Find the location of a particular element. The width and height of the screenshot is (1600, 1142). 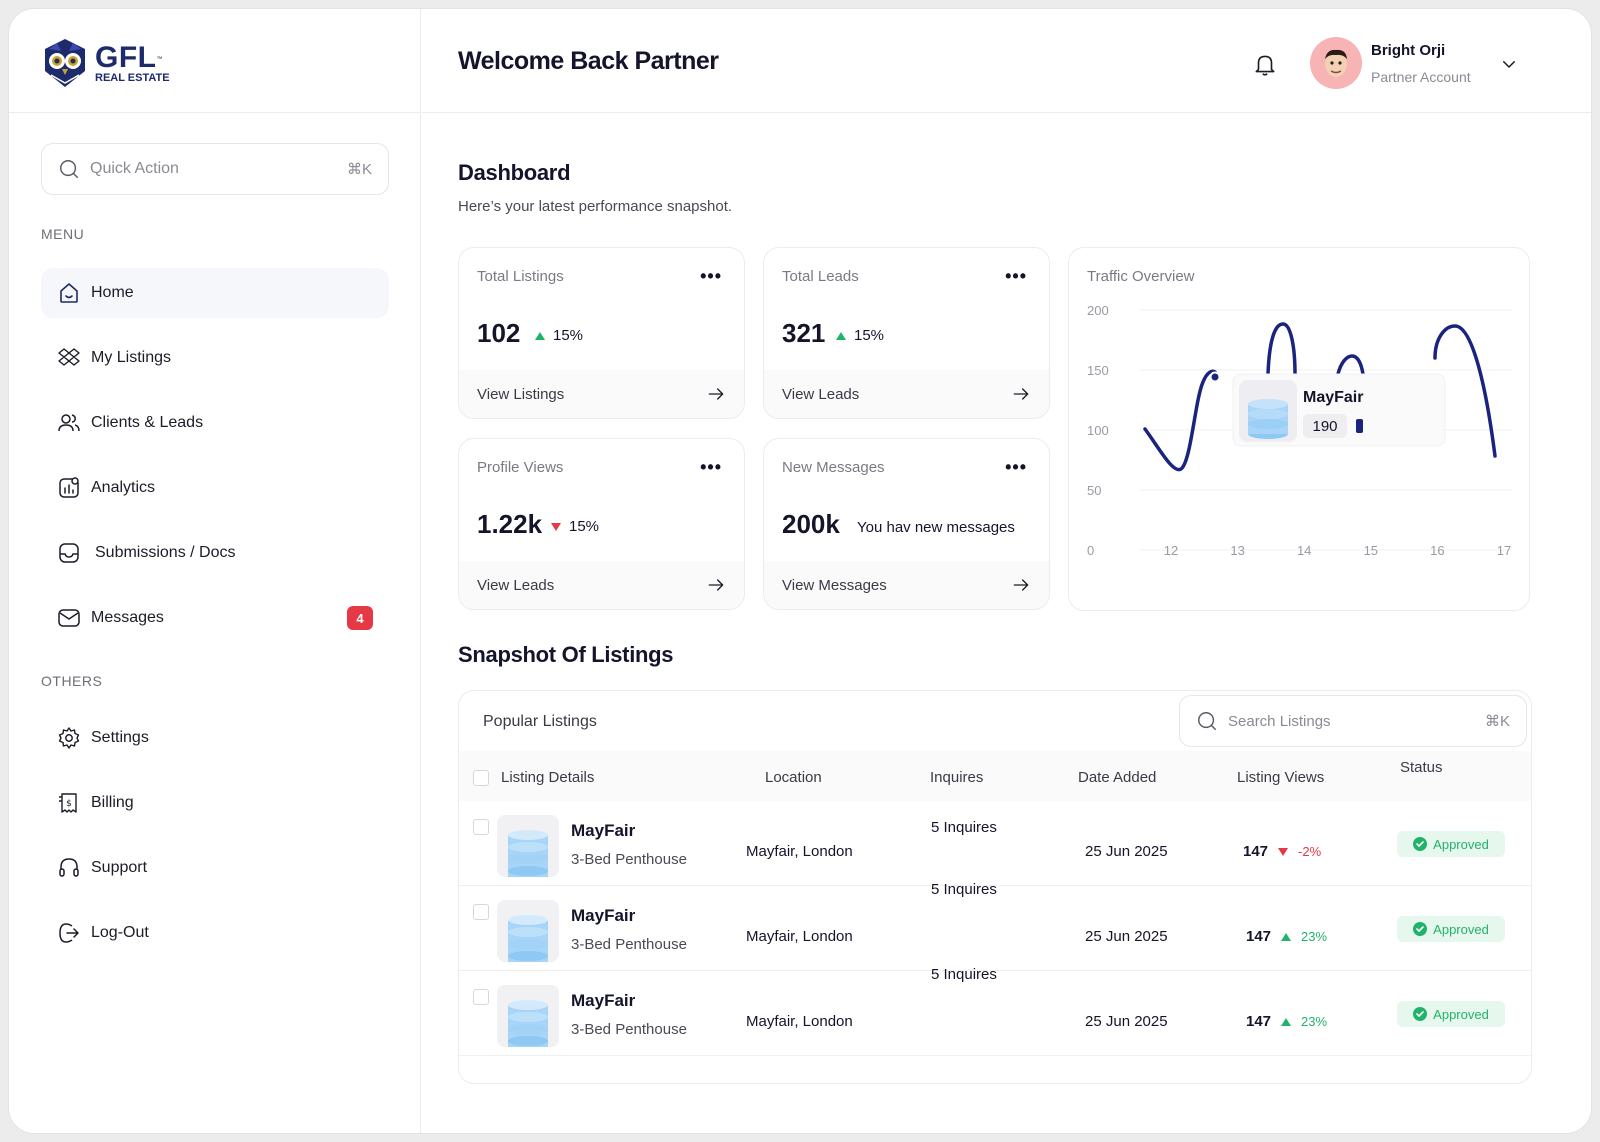

sidebar-item-label: Log-Out is located at coordinates (120, 932).